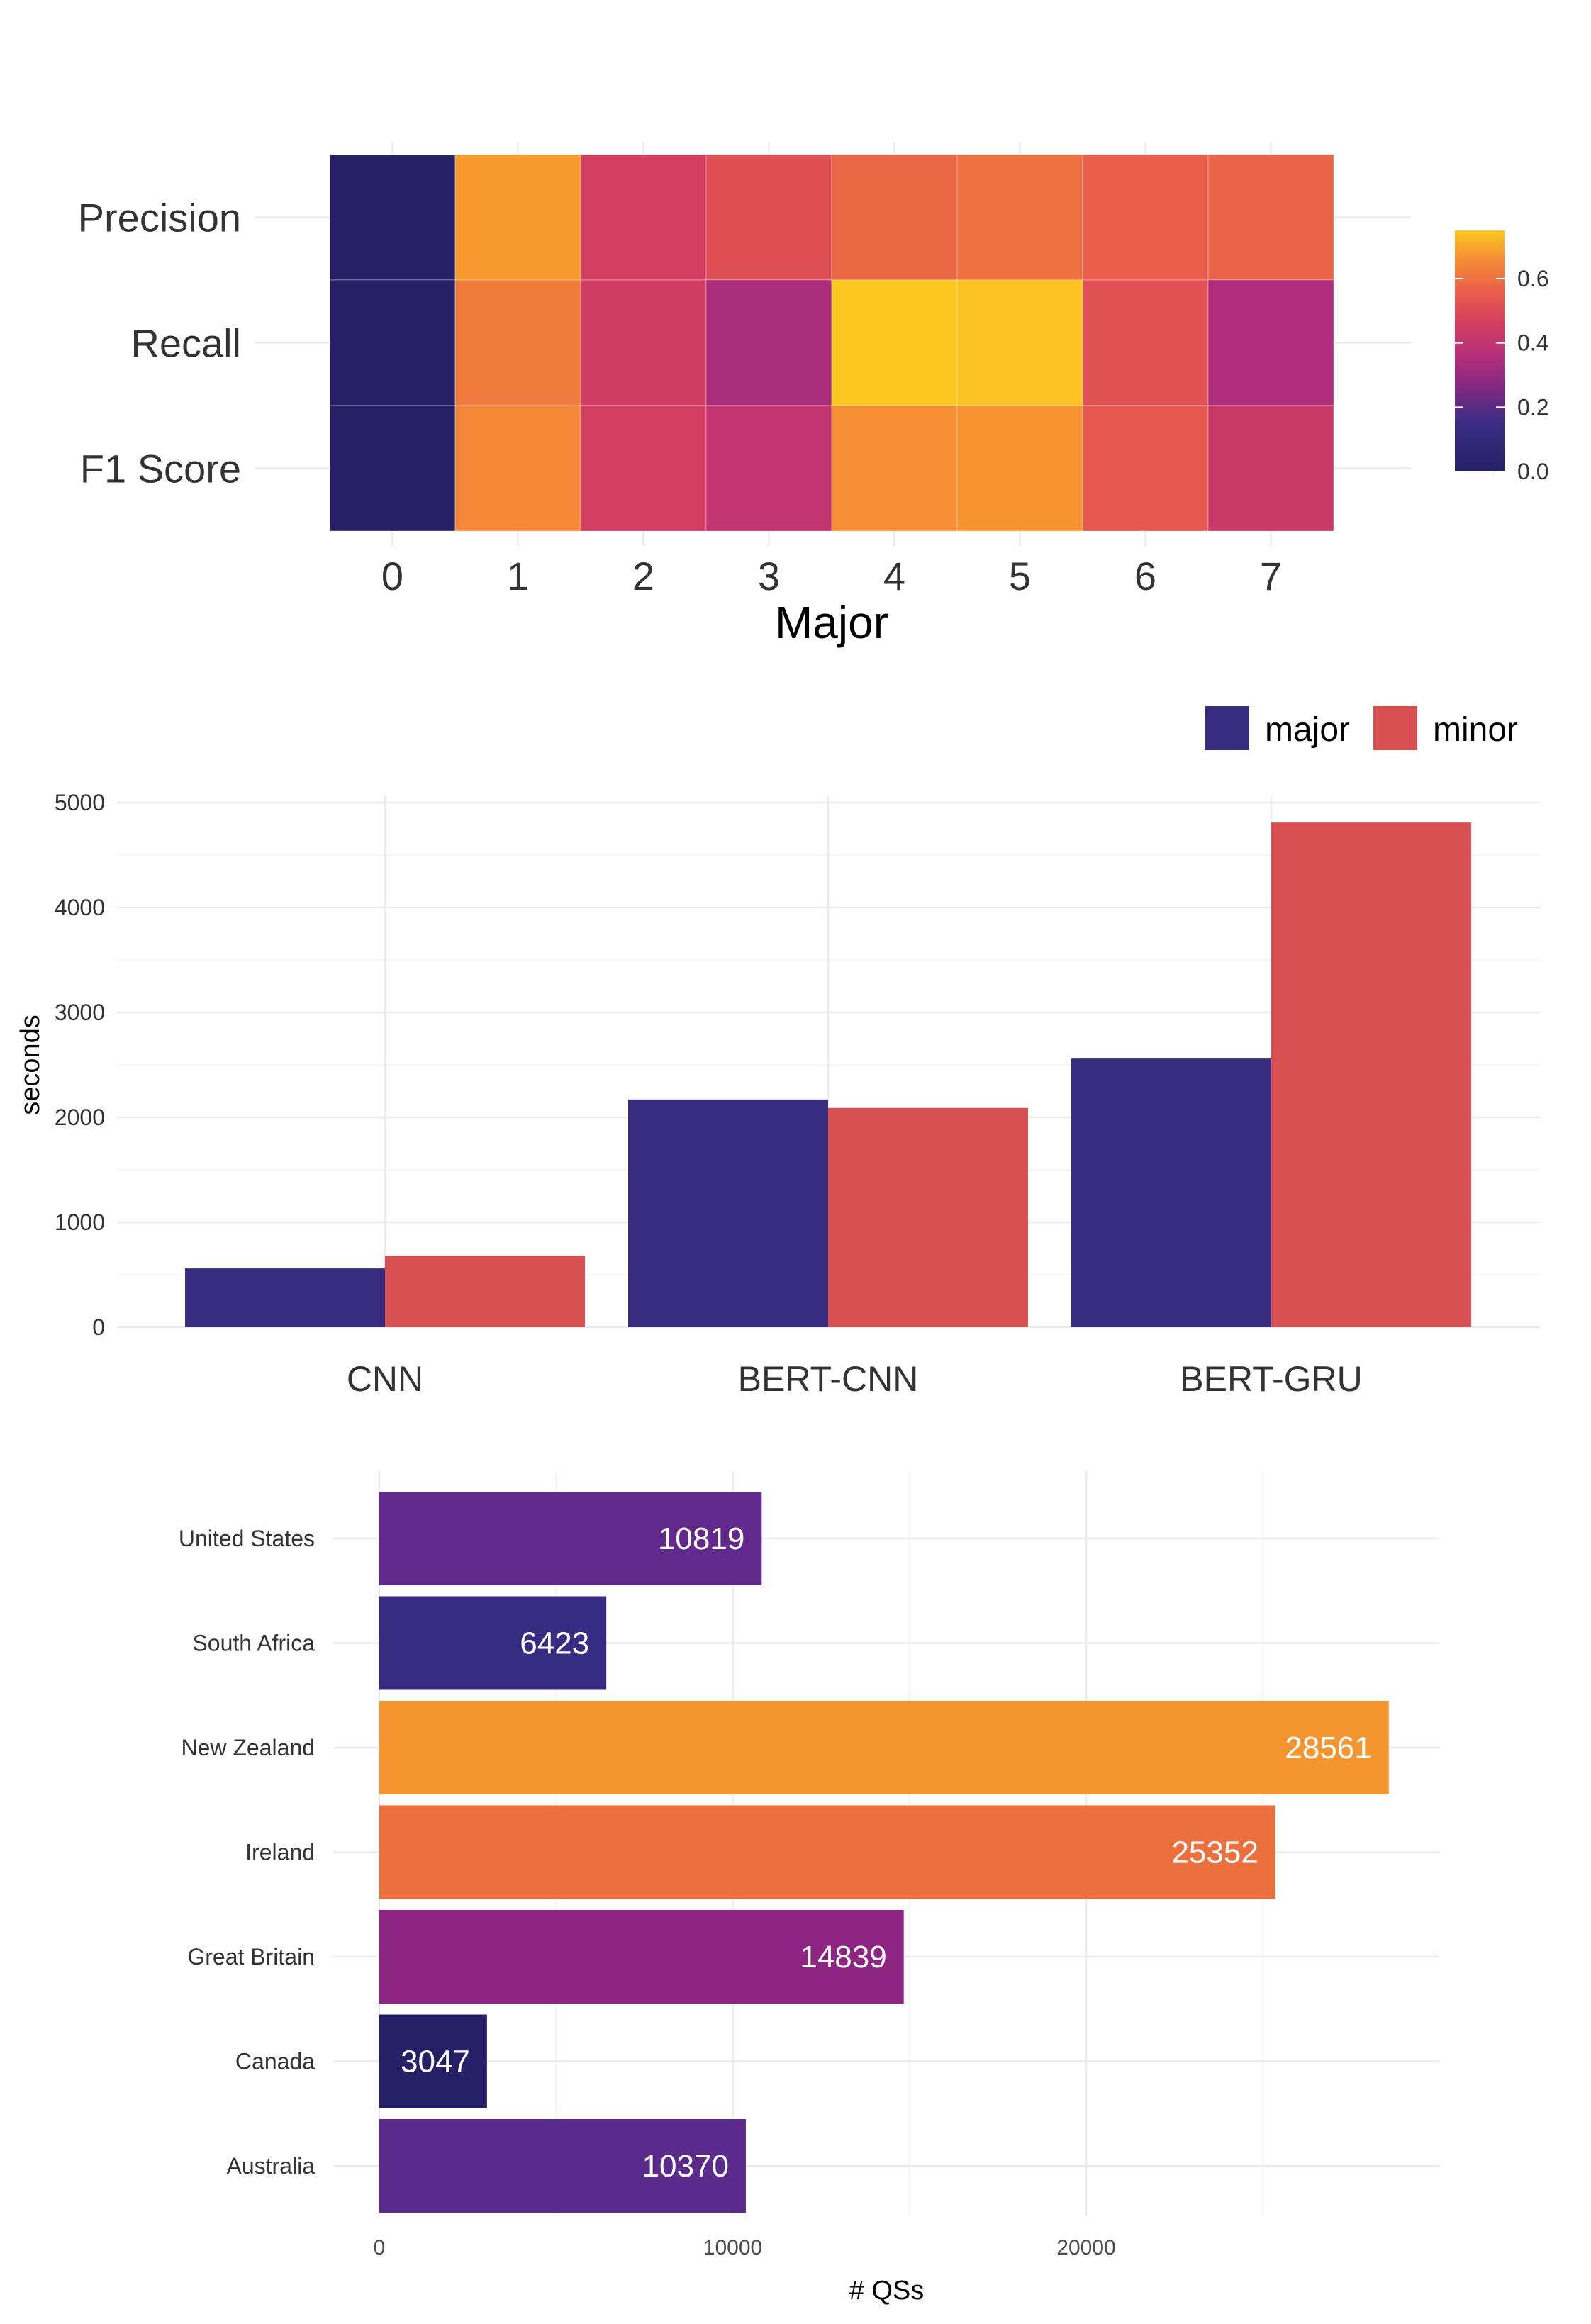 The height and width of the screenshot is (2324, 1591). I want to click on bar-y-tick-0: 0, so click(99, 1327).